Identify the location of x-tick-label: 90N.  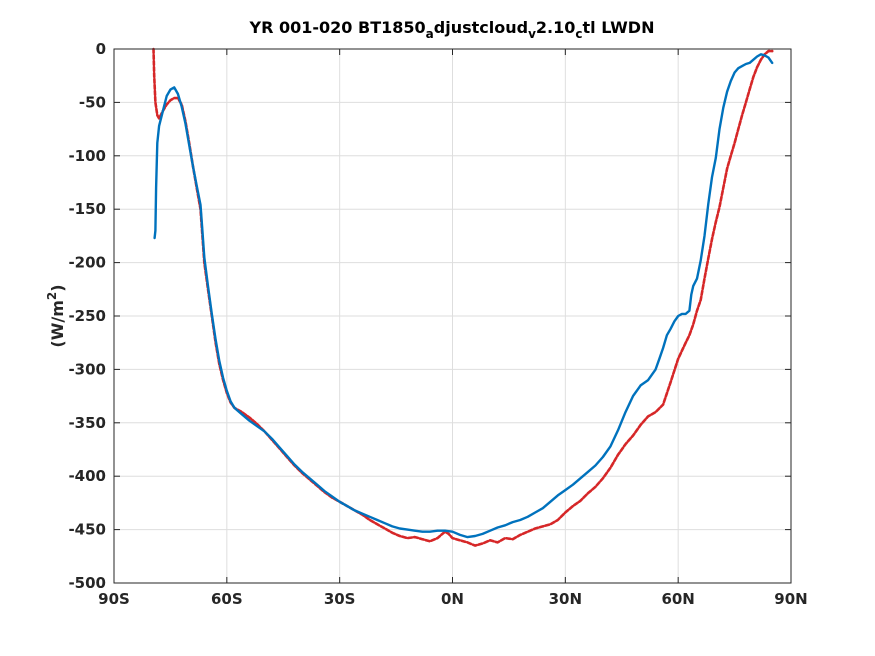
(790, 599).